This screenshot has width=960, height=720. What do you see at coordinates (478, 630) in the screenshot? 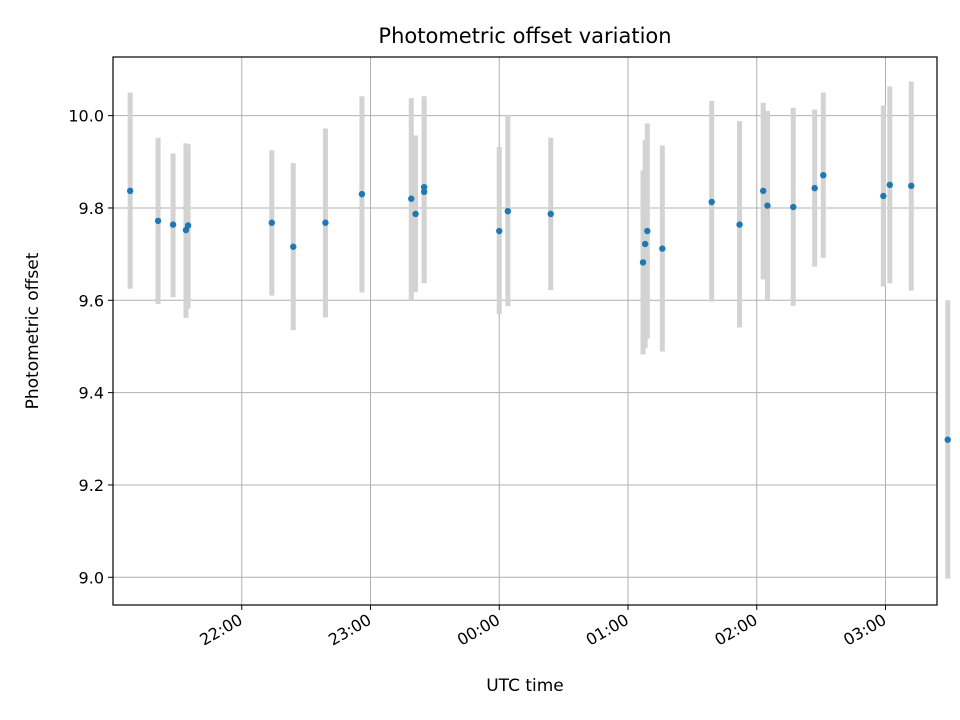
I see `x-tick-label: 00:00` at bounding box center [478, 630].